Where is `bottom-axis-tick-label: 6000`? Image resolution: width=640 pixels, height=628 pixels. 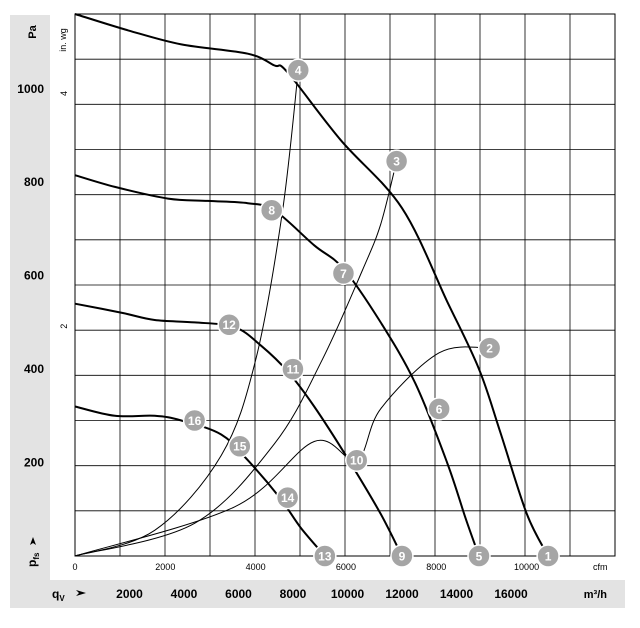
bottom-axis-tick-label: 6000 is located at coordinates (238, 594).